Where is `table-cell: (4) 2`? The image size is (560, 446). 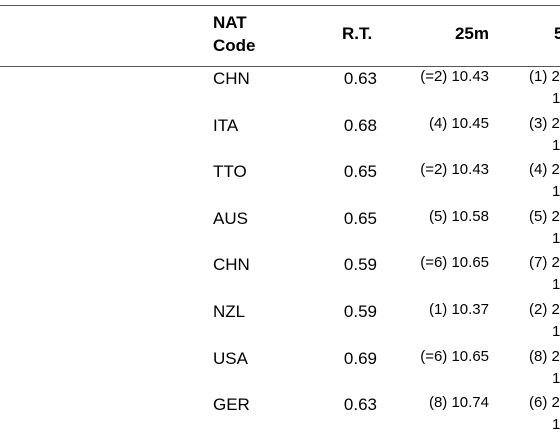 table-cell: (4) 2 is located at coordinates (544, 170).